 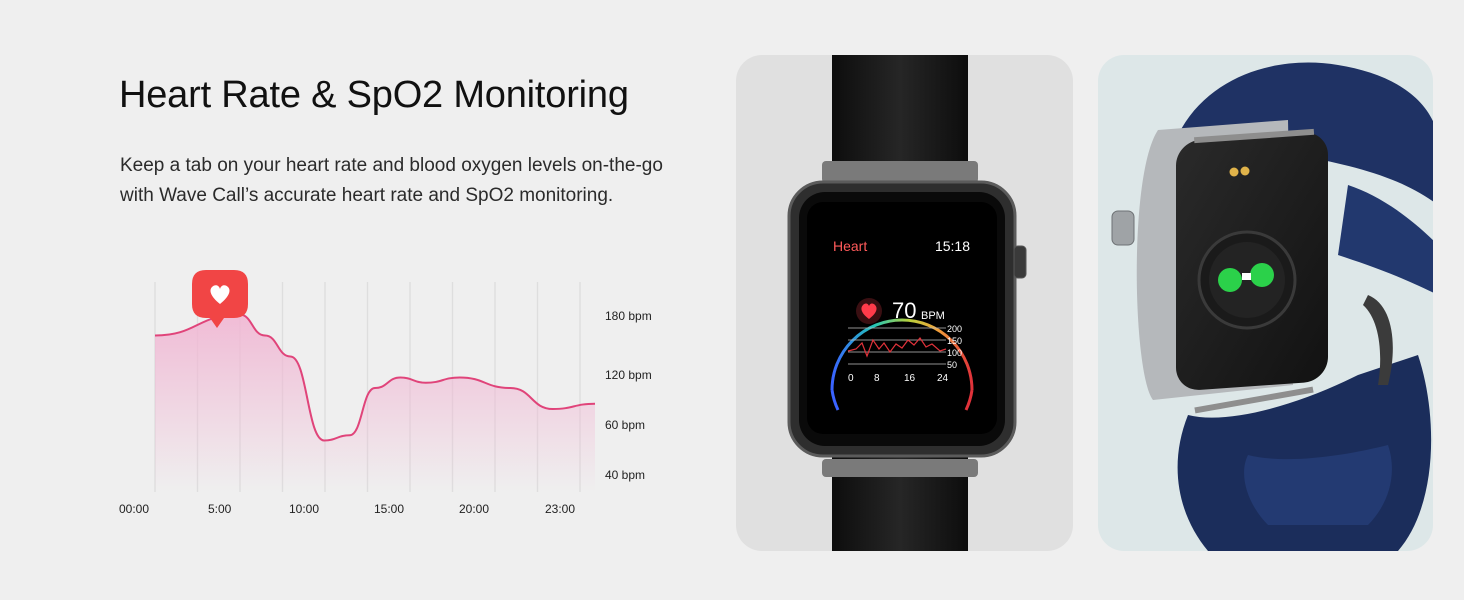 I want to click on x-tick-label: 5:00, so click(x=220, y=509).